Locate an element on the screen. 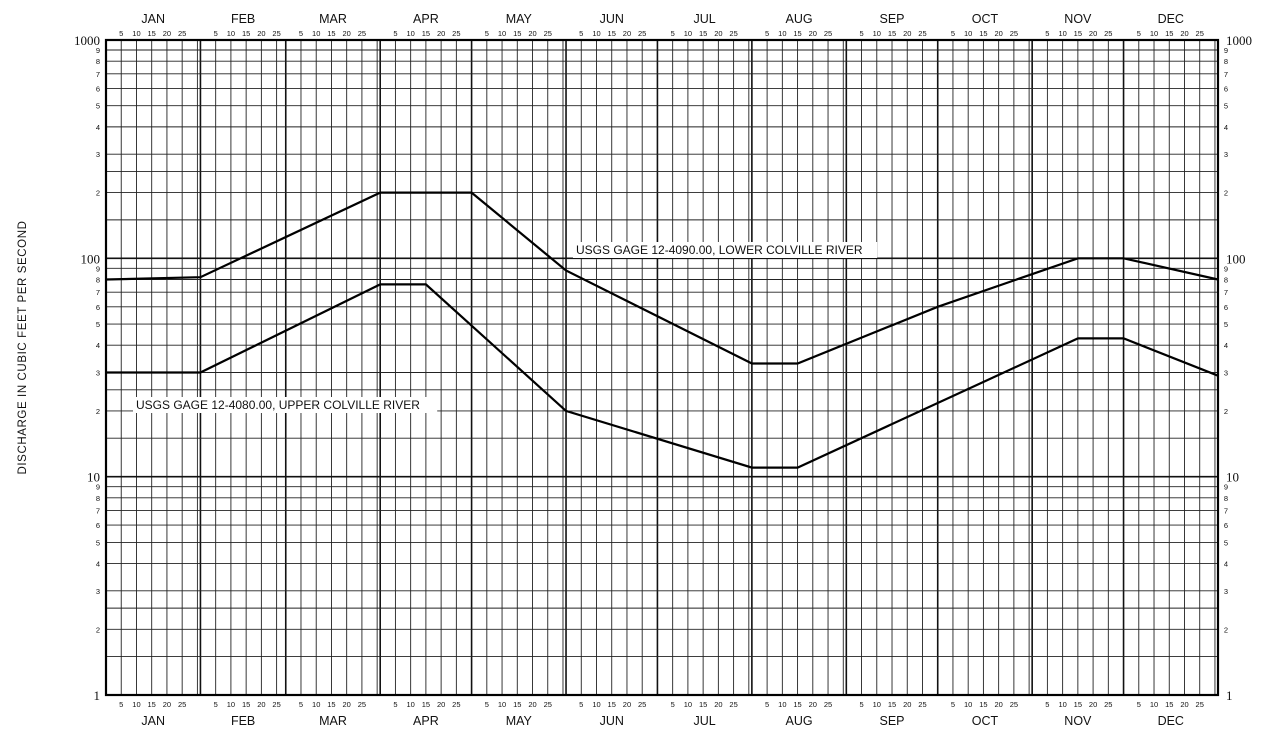 This screenshot has width=1275, height=740. month-label-bottom: MAY is located at coordinates (519, 721).